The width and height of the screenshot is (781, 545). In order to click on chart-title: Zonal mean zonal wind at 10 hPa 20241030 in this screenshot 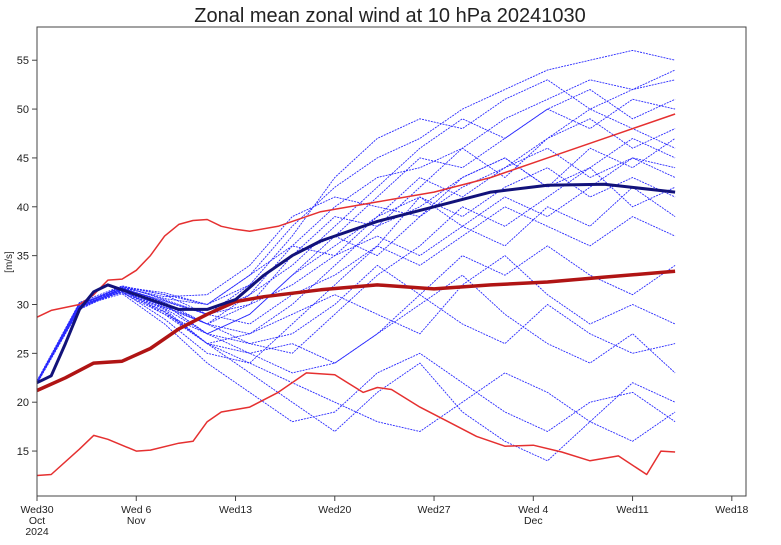, I will do `click(389, 16)`.